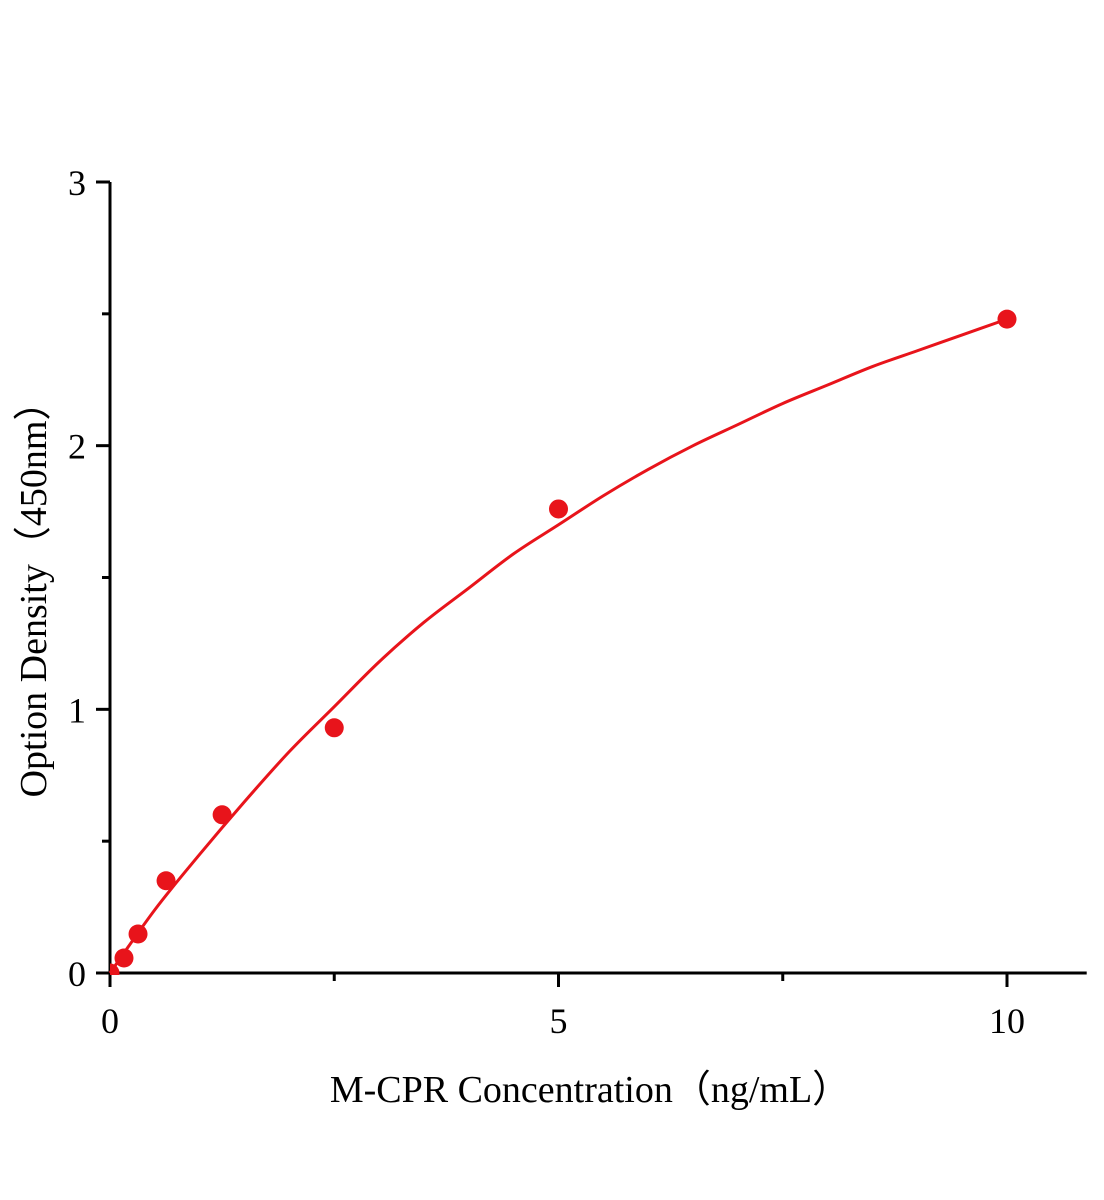 The image size is (1104, 1200). Describe the element at coordinates (77, 710) in the screenshot. I see `y-tick-label: 1` at that location.